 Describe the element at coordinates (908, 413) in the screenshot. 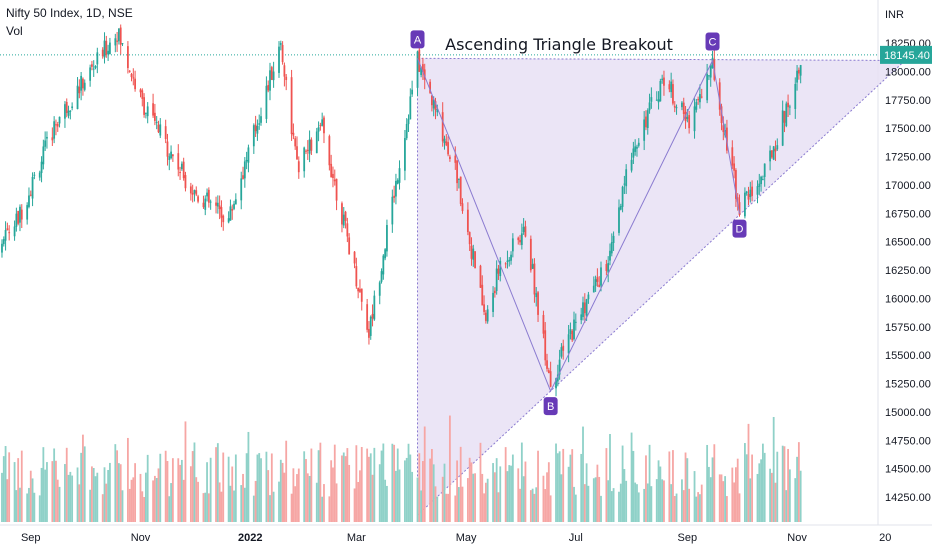

I see `y-tick-label: 15000.00` at that location.